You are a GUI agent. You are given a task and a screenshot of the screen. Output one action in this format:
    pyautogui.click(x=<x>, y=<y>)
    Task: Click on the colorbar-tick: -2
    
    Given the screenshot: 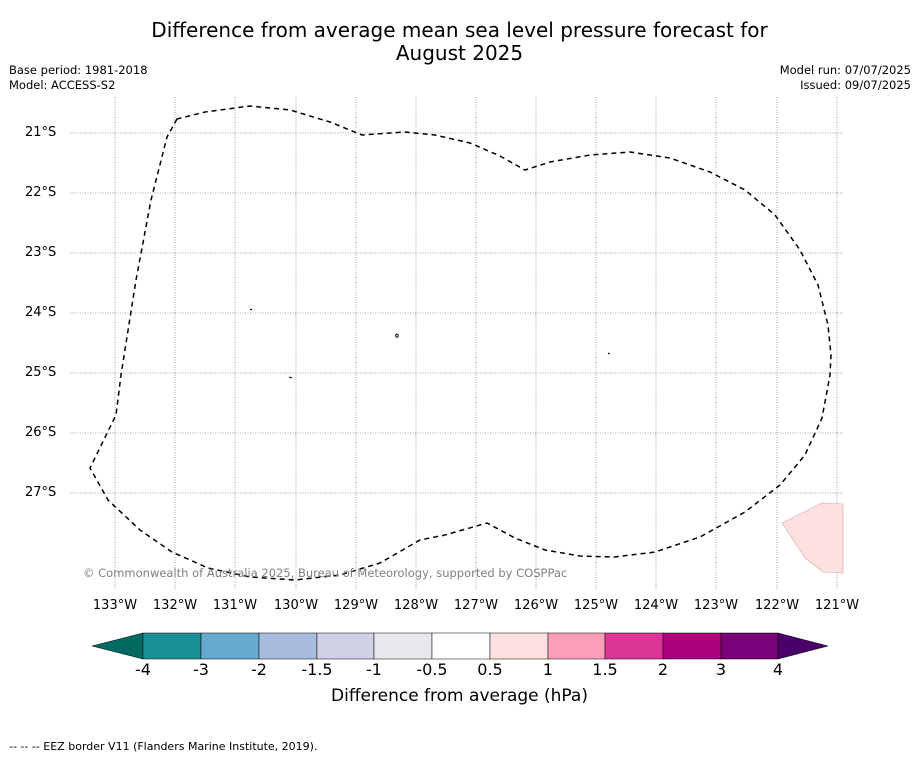 What is the action you would take?
    pyautogui.click(x=259, y=669)
    